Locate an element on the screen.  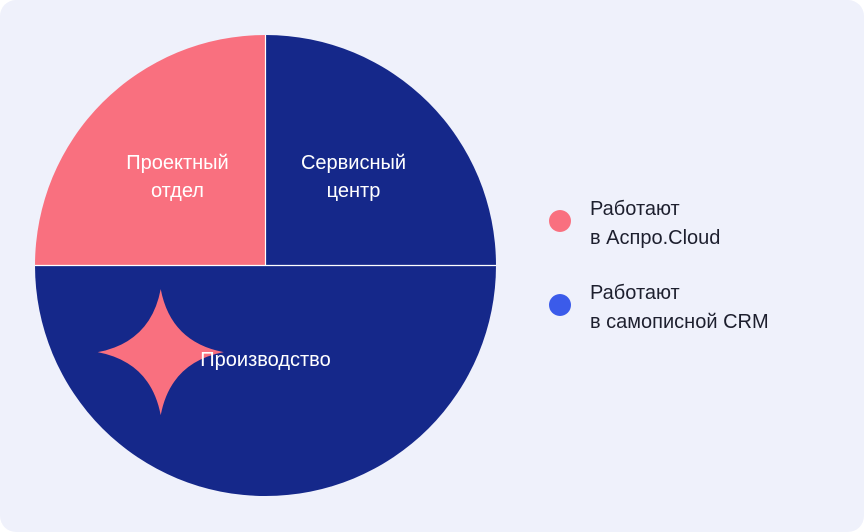
legend-label: Работают в самописной CRM is located at coordinates (719, 308).